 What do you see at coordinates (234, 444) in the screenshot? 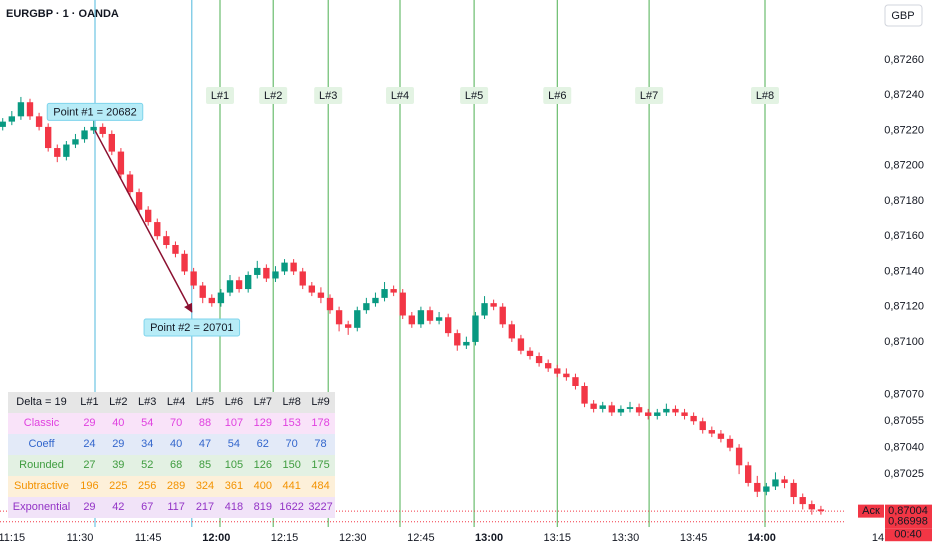
I see `table-cell: 54` at bounding box center [234, 444].